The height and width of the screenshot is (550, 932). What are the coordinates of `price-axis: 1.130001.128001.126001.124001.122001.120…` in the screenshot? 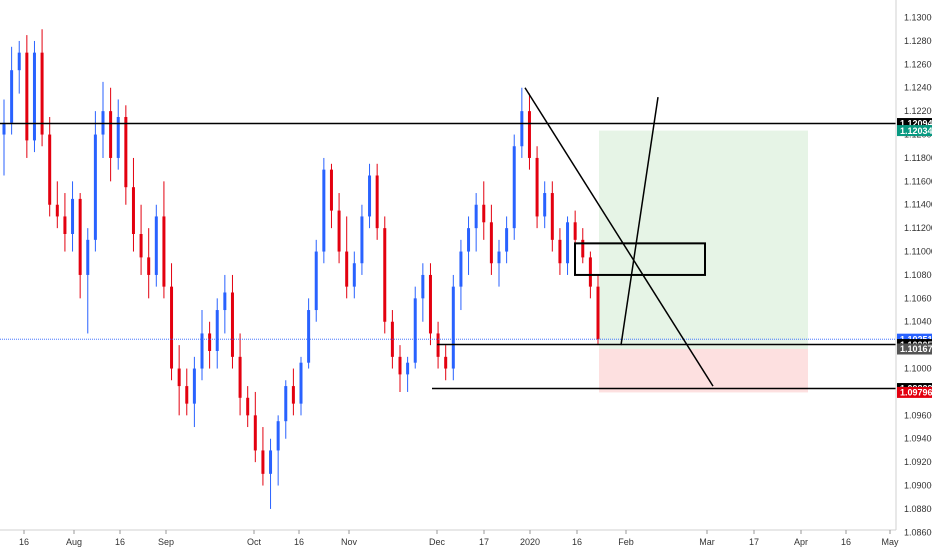 It's located at (918, 275).